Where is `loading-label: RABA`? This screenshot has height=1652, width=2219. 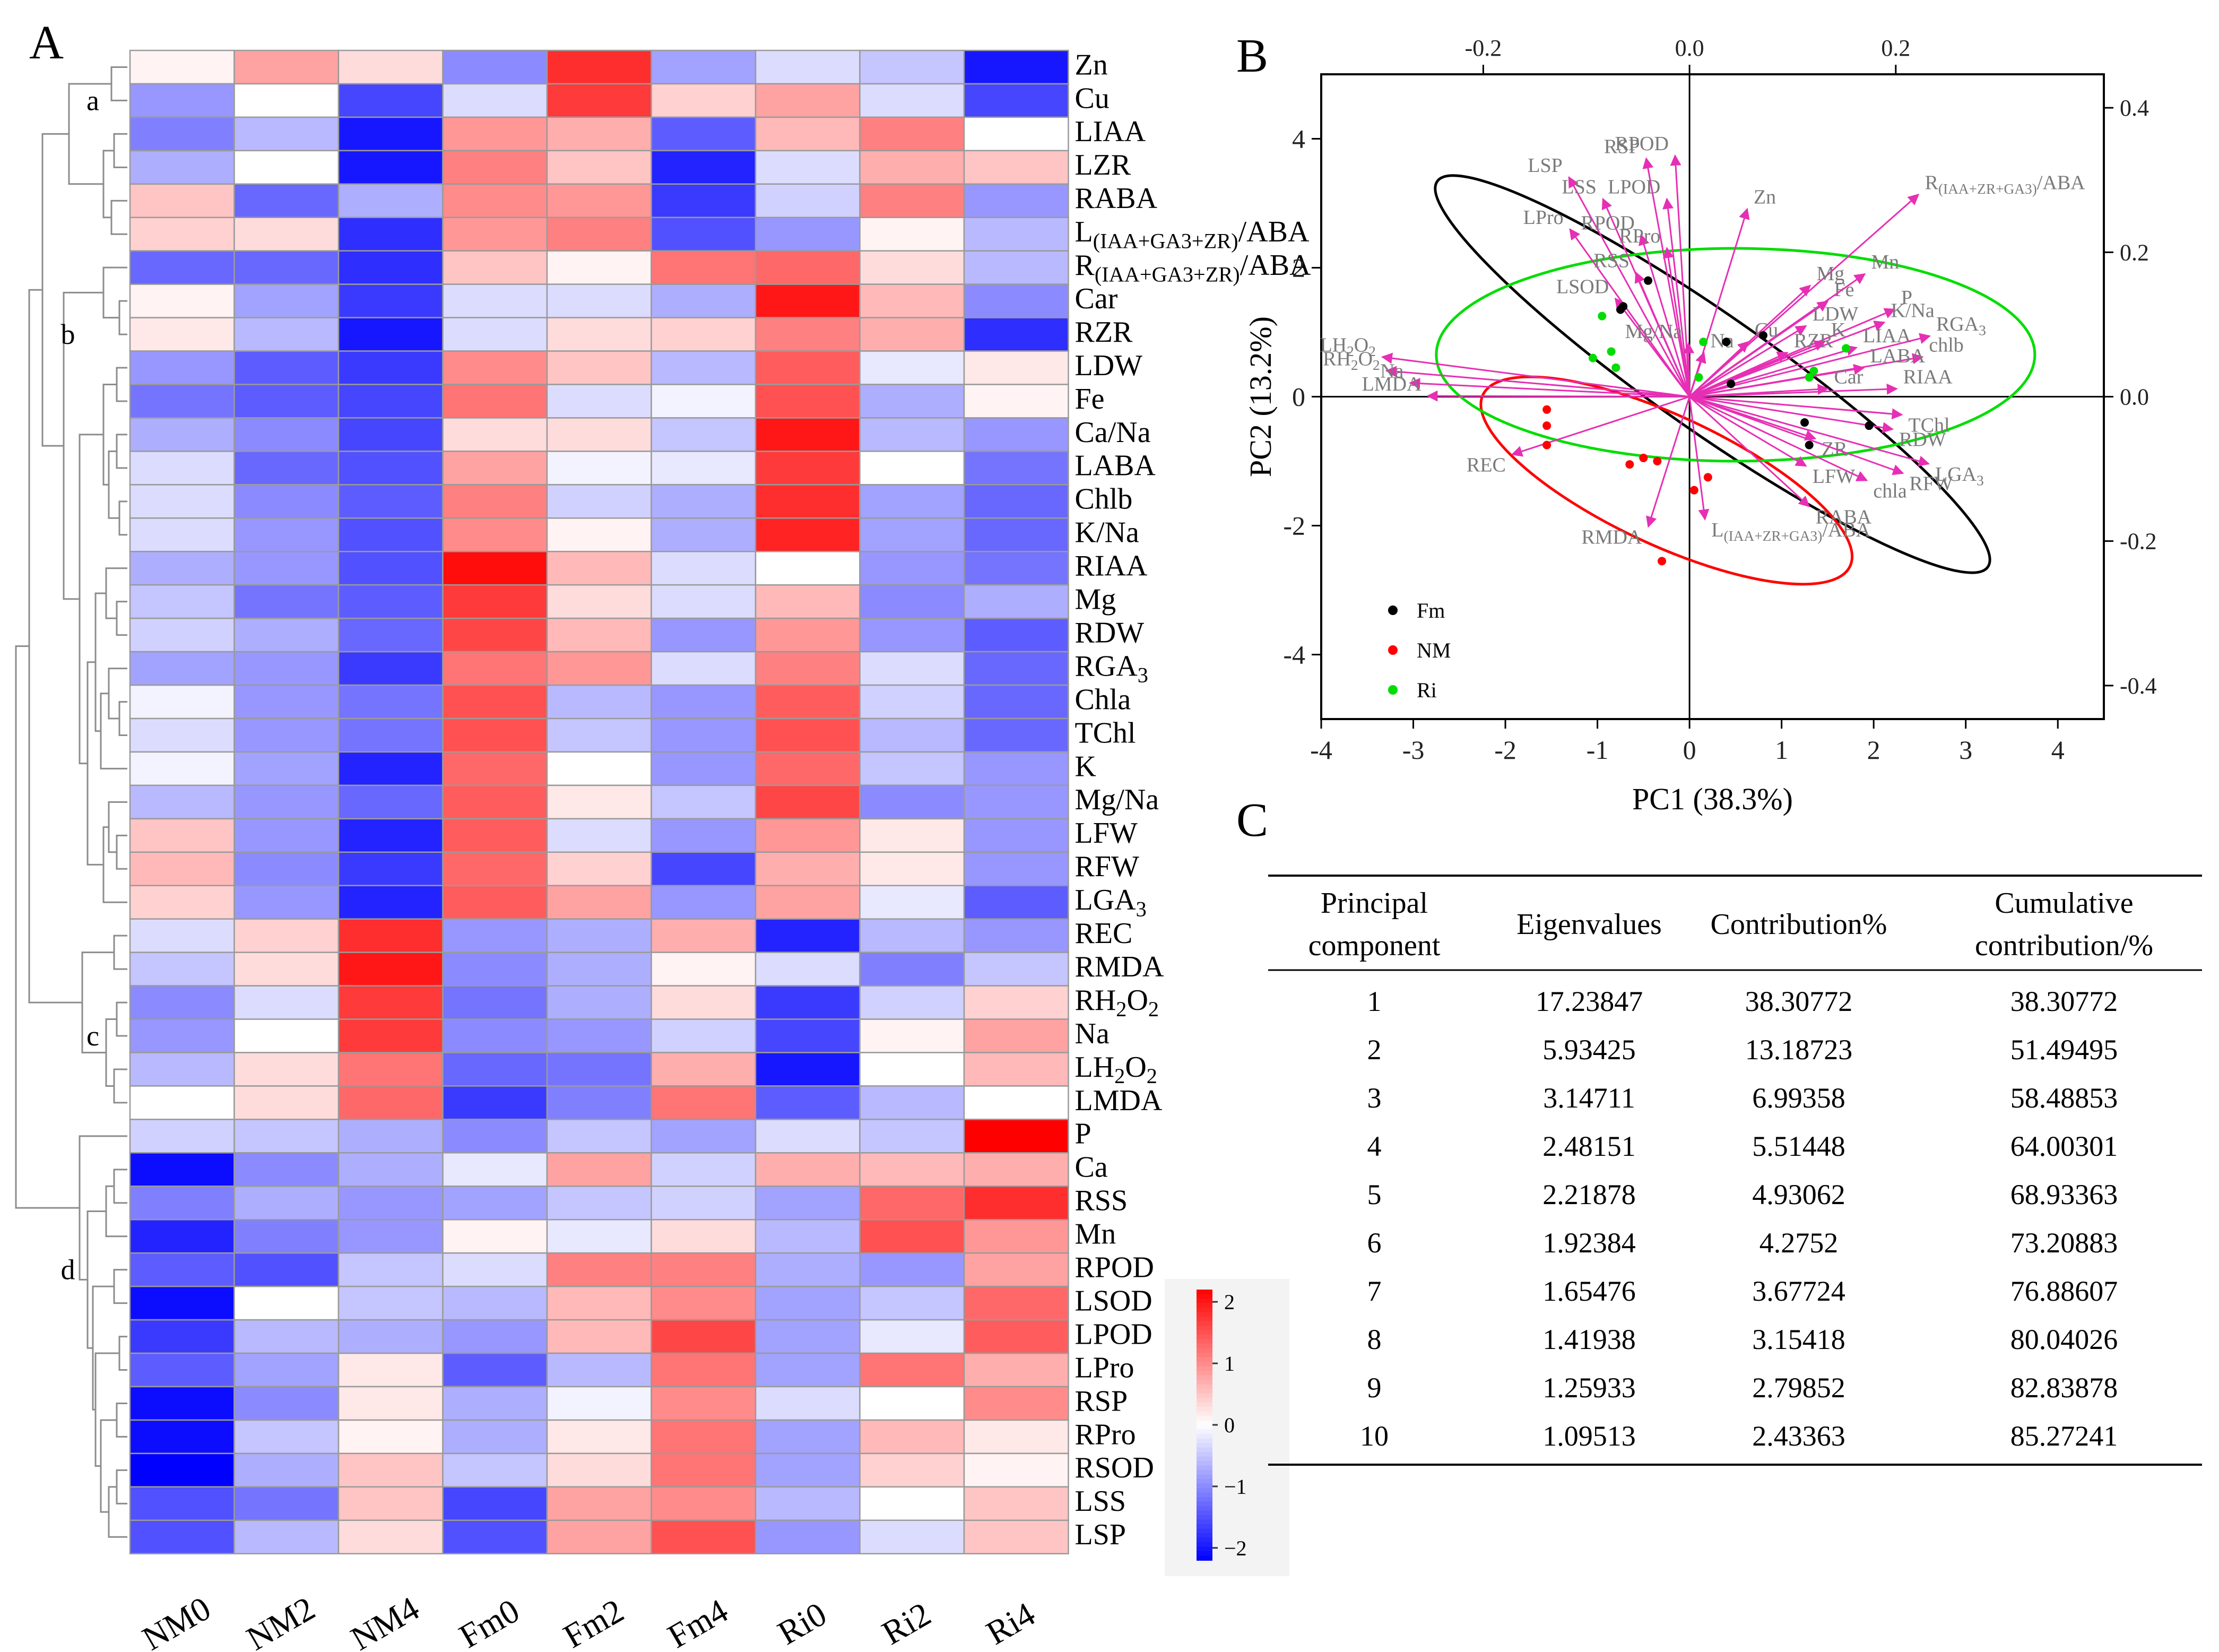 loading-label: RABA is located at coordinates (1844, 517).